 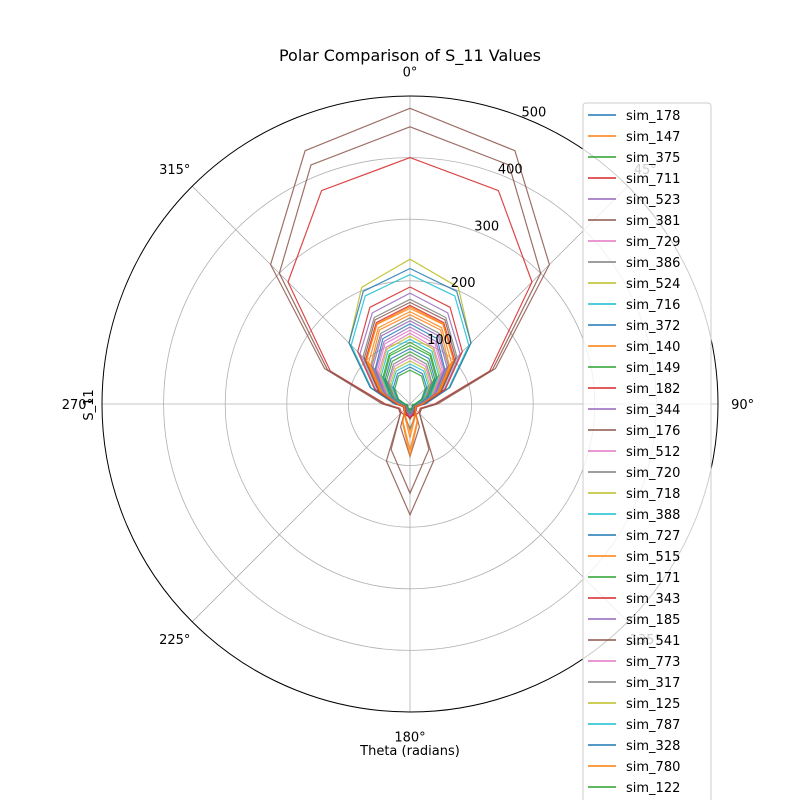 What do you see at coordinates (510, 169) in the screenshot?
I see `r-tick-label: 400` at bounding box center [510, 169].